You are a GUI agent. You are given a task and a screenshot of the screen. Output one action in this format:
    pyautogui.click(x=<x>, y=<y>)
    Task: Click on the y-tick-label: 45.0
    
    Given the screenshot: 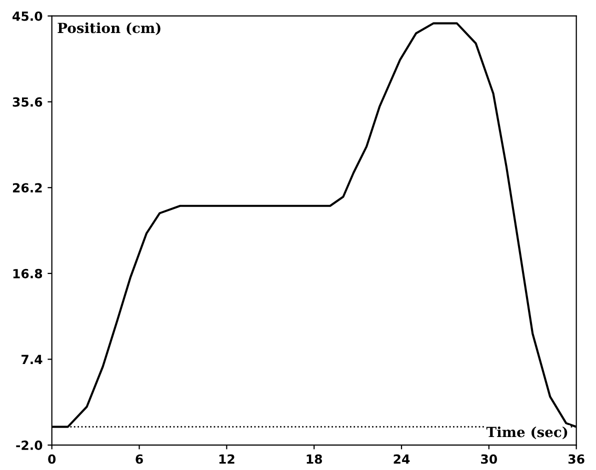 What is the action you would take?
    pyautogui.click(x=27, y=16)
    